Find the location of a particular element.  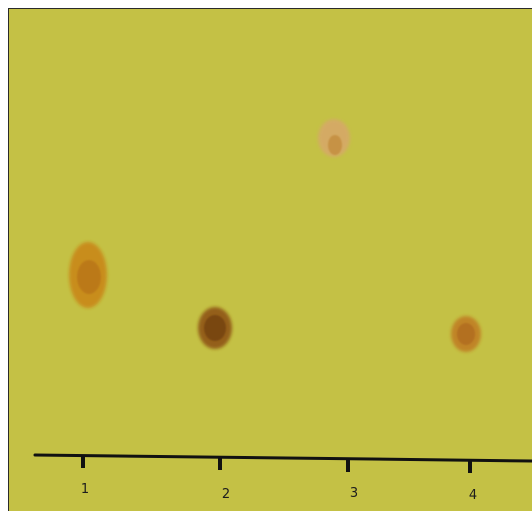

lane-label-2: 2 is located at coordinates (226, 494).